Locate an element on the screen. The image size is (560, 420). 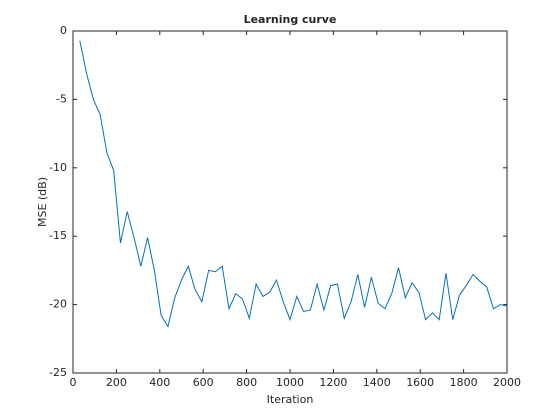
x-tick-label: 1800 is located at coordinates (464, 382).